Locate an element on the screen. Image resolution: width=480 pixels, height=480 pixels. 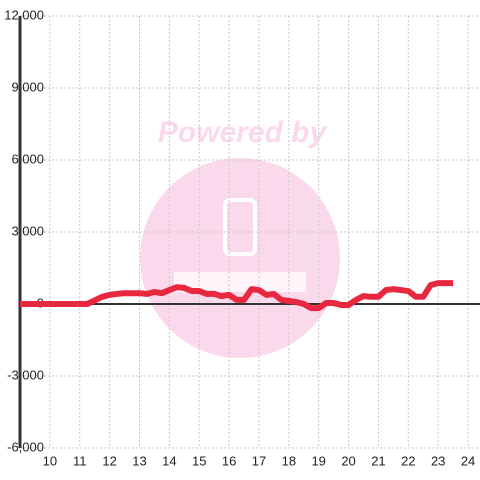
y-tick-label: -3,000 is located at coordinates (25, 374).